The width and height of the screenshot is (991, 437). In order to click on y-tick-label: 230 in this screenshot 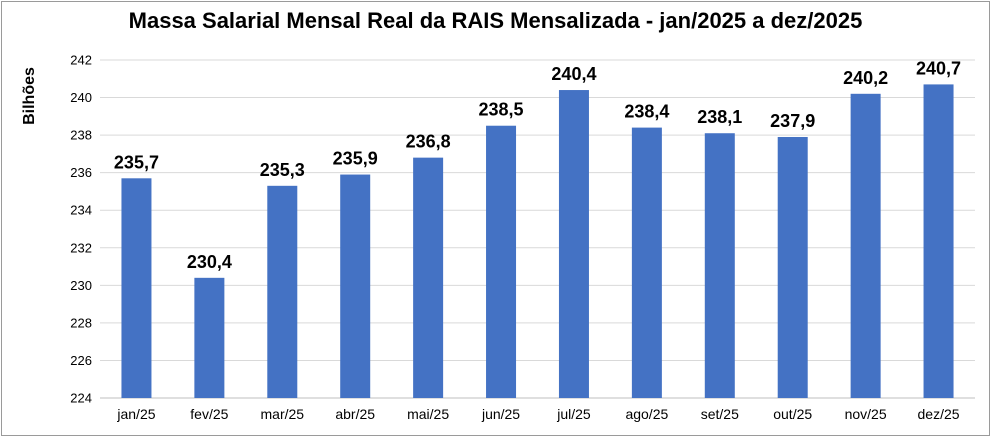, I will do `click(81, 285)`.